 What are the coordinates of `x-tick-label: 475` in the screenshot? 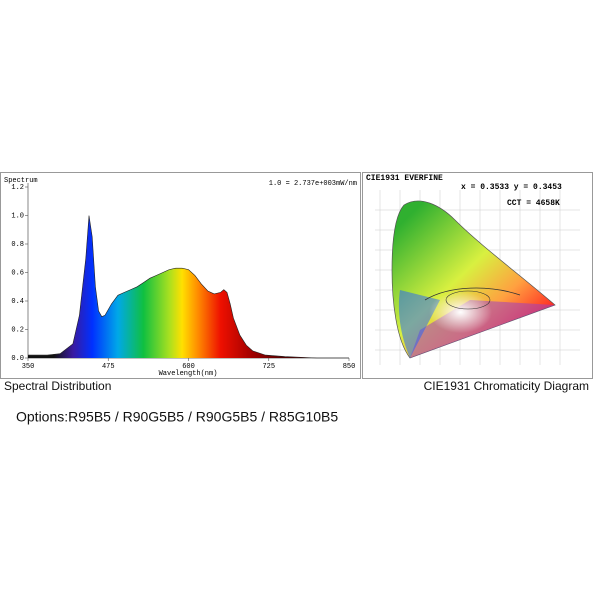 It's located at (108, 367).